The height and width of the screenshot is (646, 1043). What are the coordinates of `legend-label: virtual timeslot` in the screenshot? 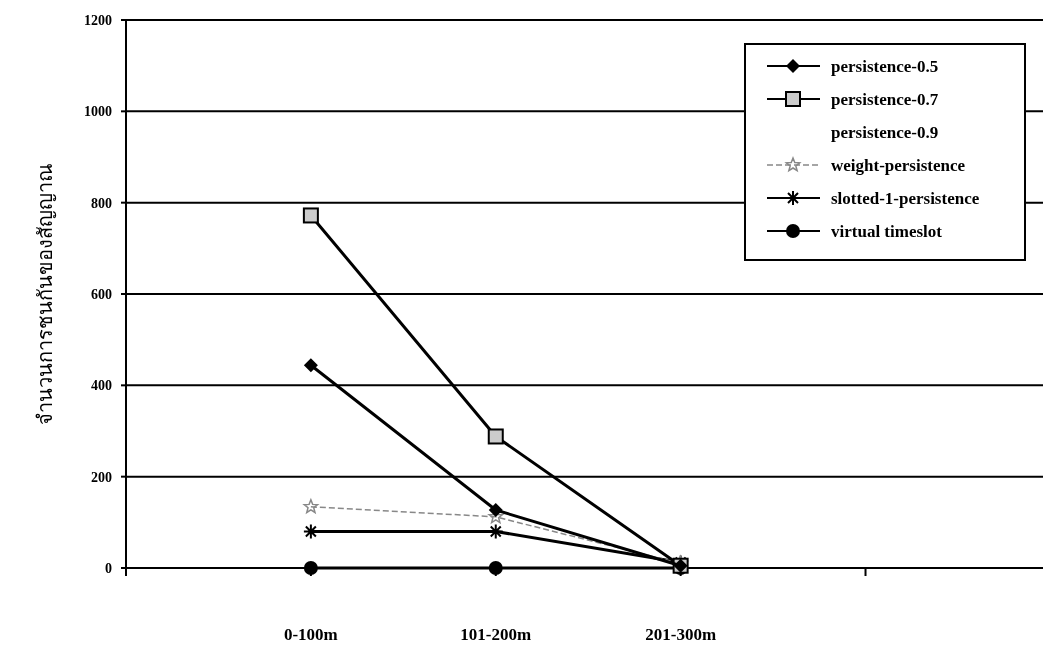 It's located at (887, 231).